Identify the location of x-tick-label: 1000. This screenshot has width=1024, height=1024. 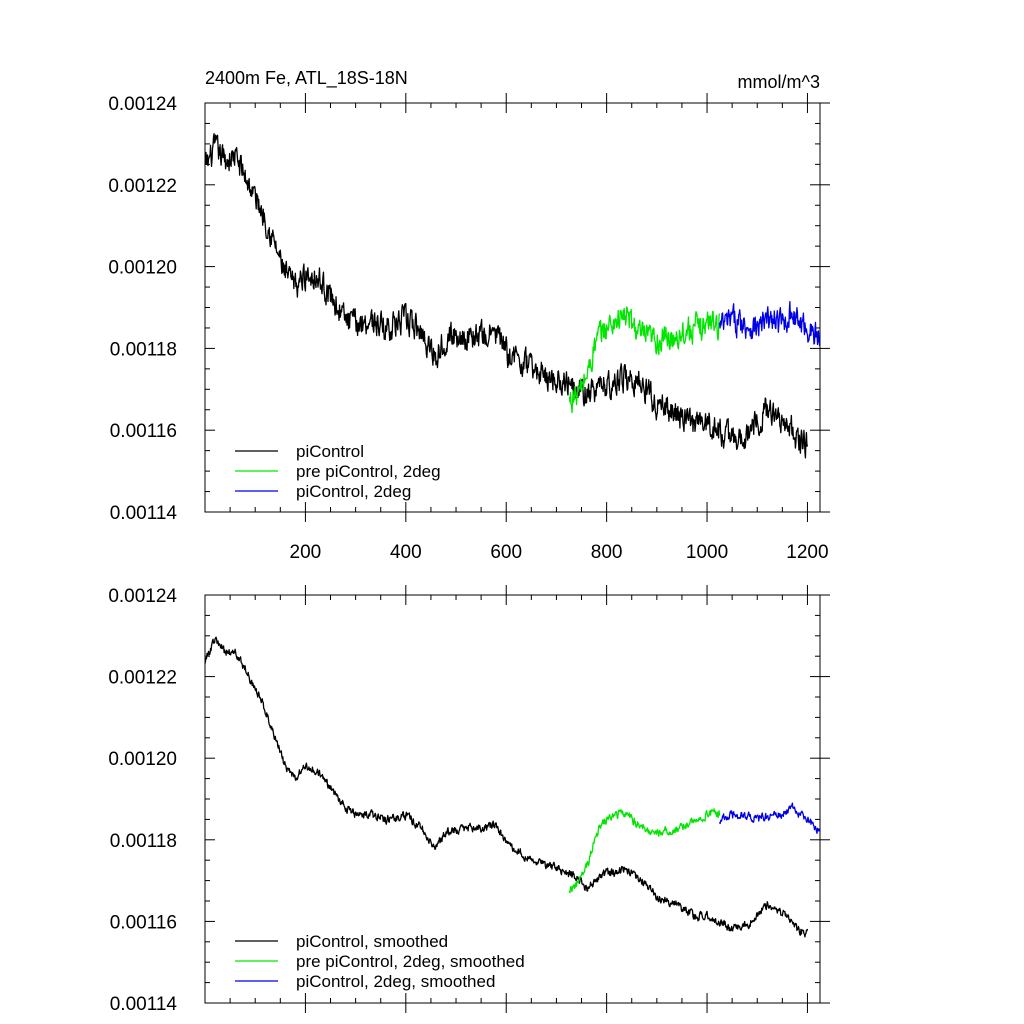
(707, 552).